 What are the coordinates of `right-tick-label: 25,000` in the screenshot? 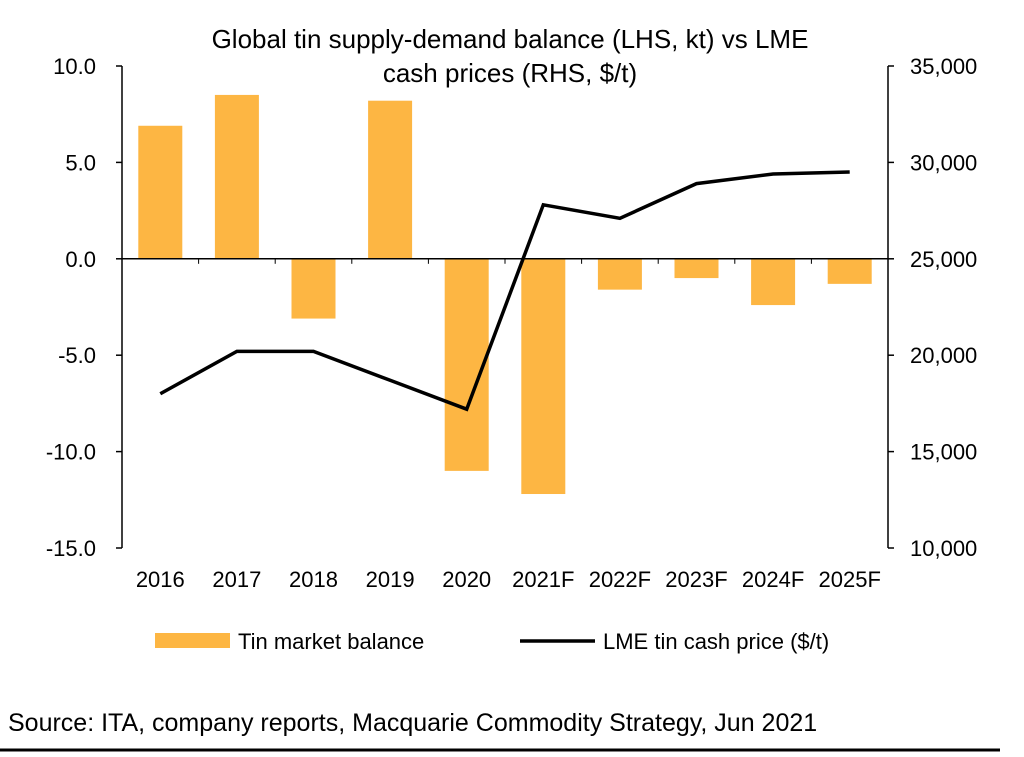 It's located at (943, 259).